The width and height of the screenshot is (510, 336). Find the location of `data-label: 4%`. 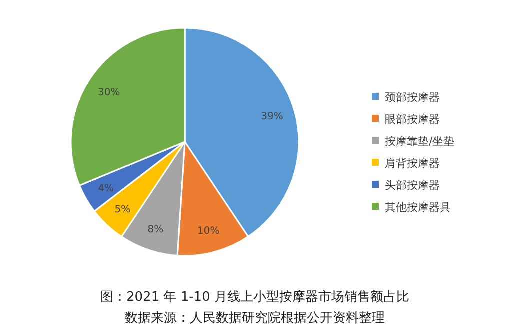

data-label: 4% is located at coordinates (106, 189).